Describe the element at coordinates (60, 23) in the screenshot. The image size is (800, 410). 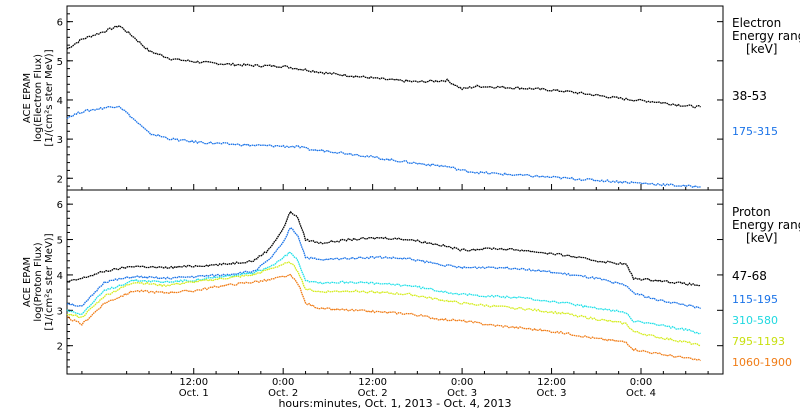
I see `electron-ytick-label-6: 6` at that location.